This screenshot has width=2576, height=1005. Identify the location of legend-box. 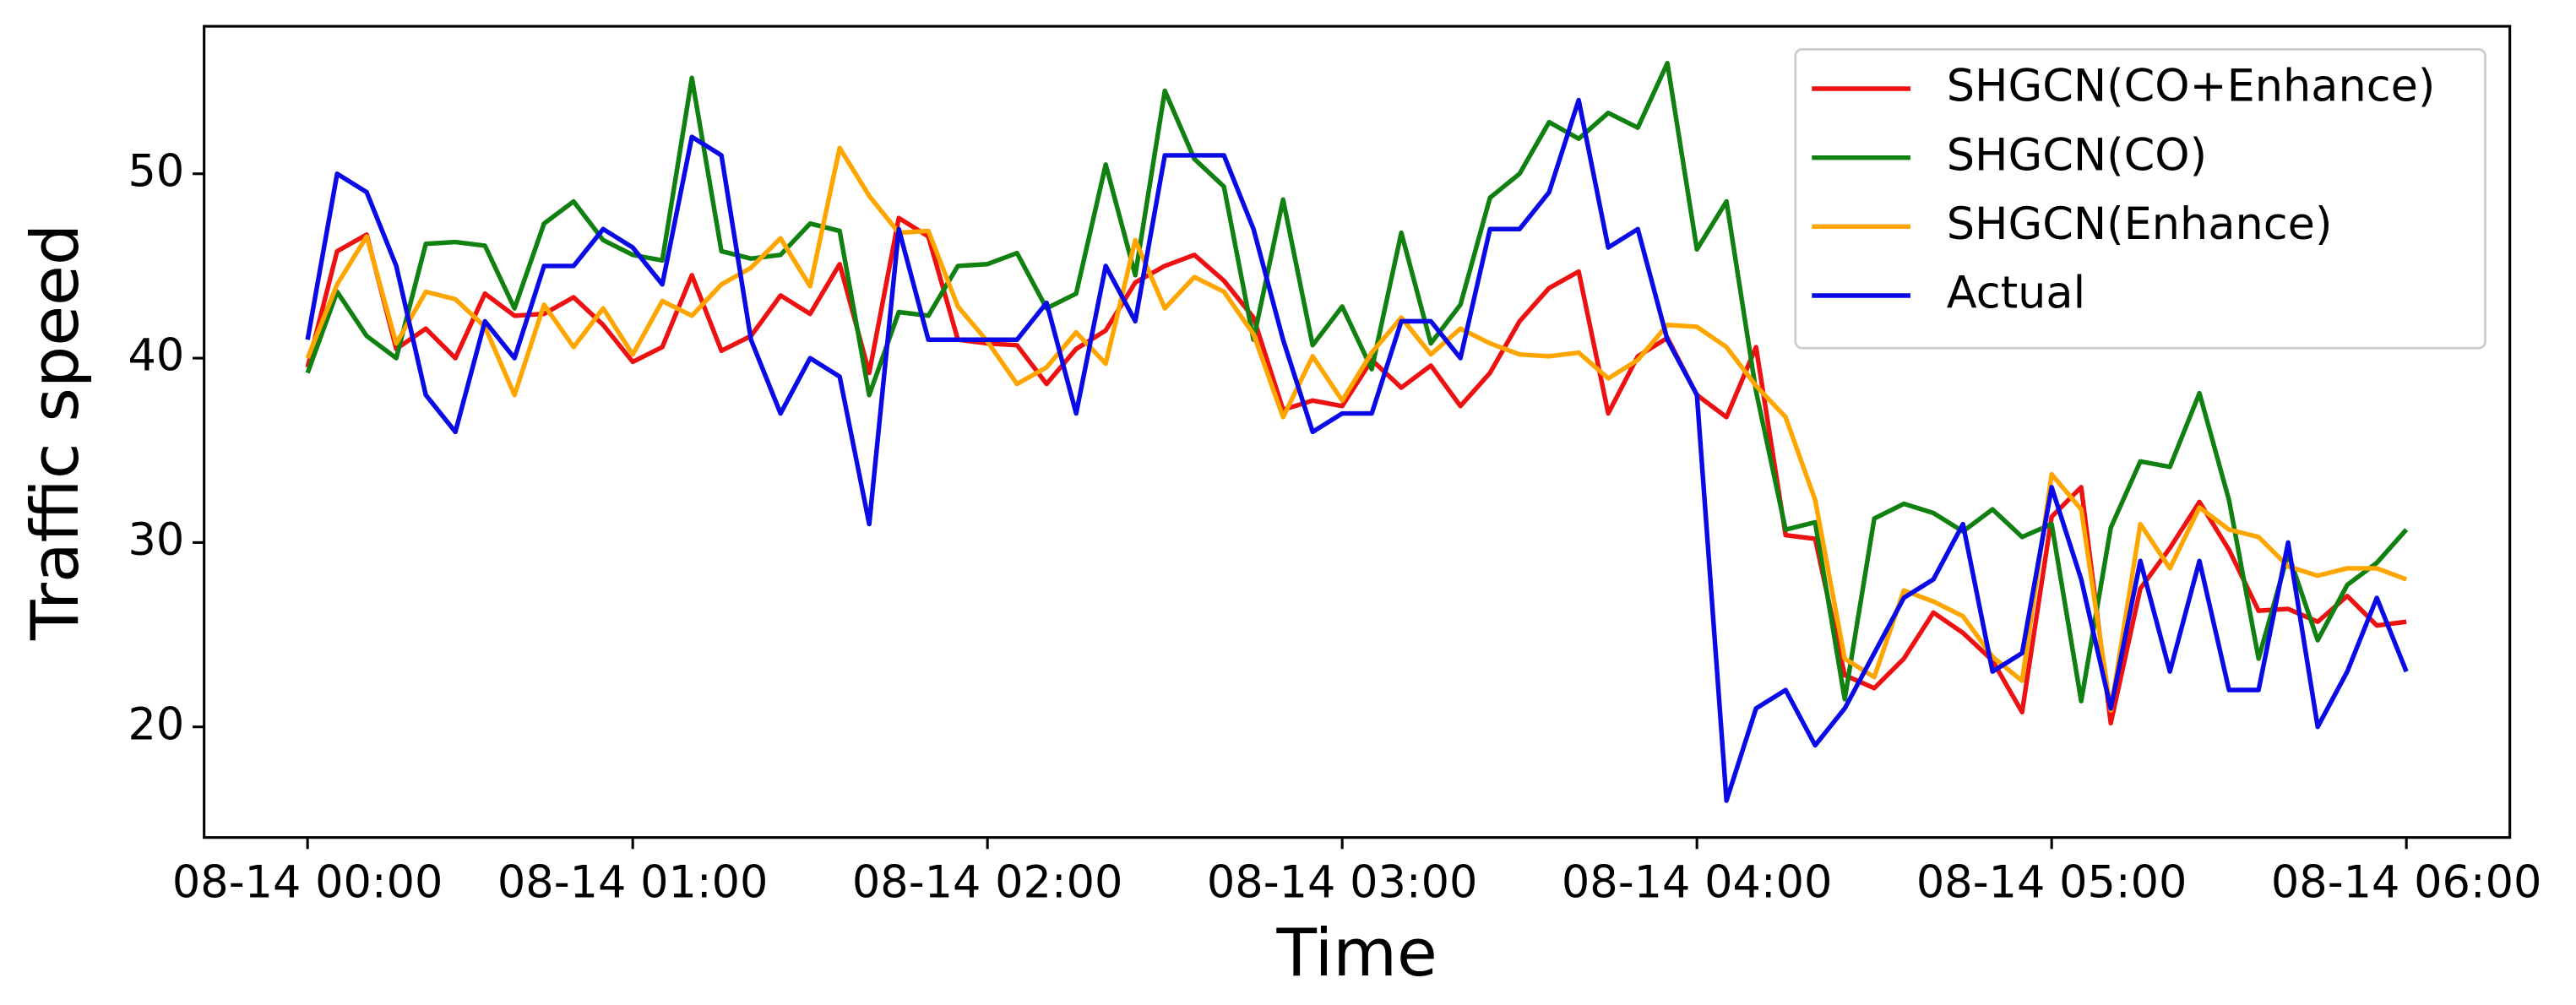
(2140, 198).